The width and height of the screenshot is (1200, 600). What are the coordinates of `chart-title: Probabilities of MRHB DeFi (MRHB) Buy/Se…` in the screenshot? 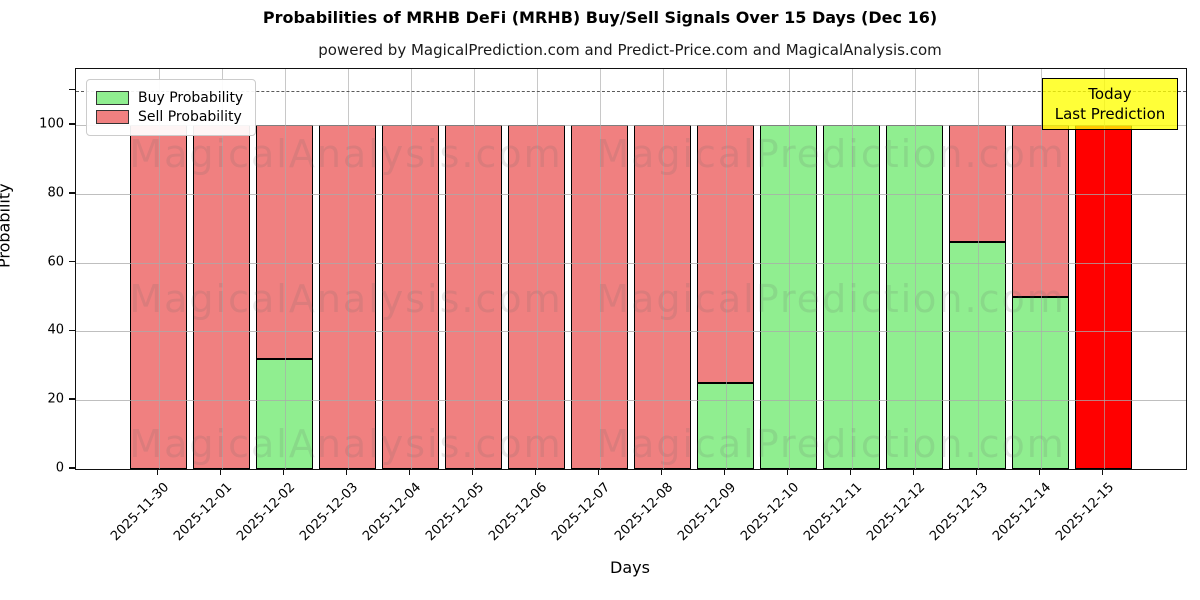 It's located at (600, 17).